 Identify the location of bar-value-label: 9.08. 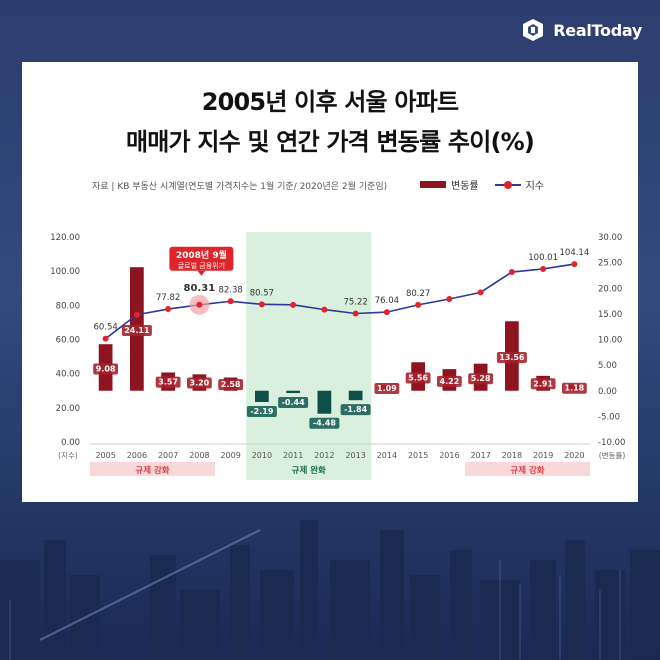
(106, 368).